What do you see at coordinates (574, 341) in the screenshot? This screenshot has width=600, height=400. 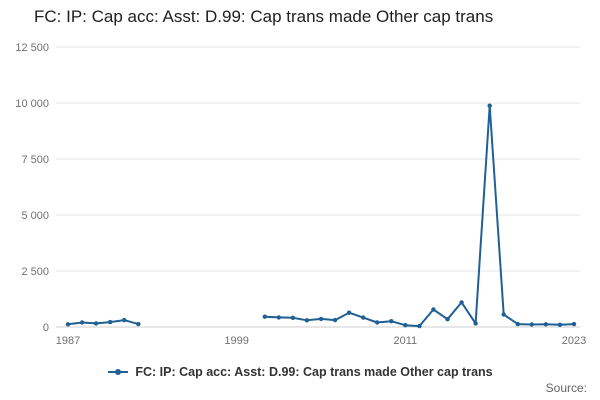 I see `x-tick-label: 2023` at bounding box center [574, 341].